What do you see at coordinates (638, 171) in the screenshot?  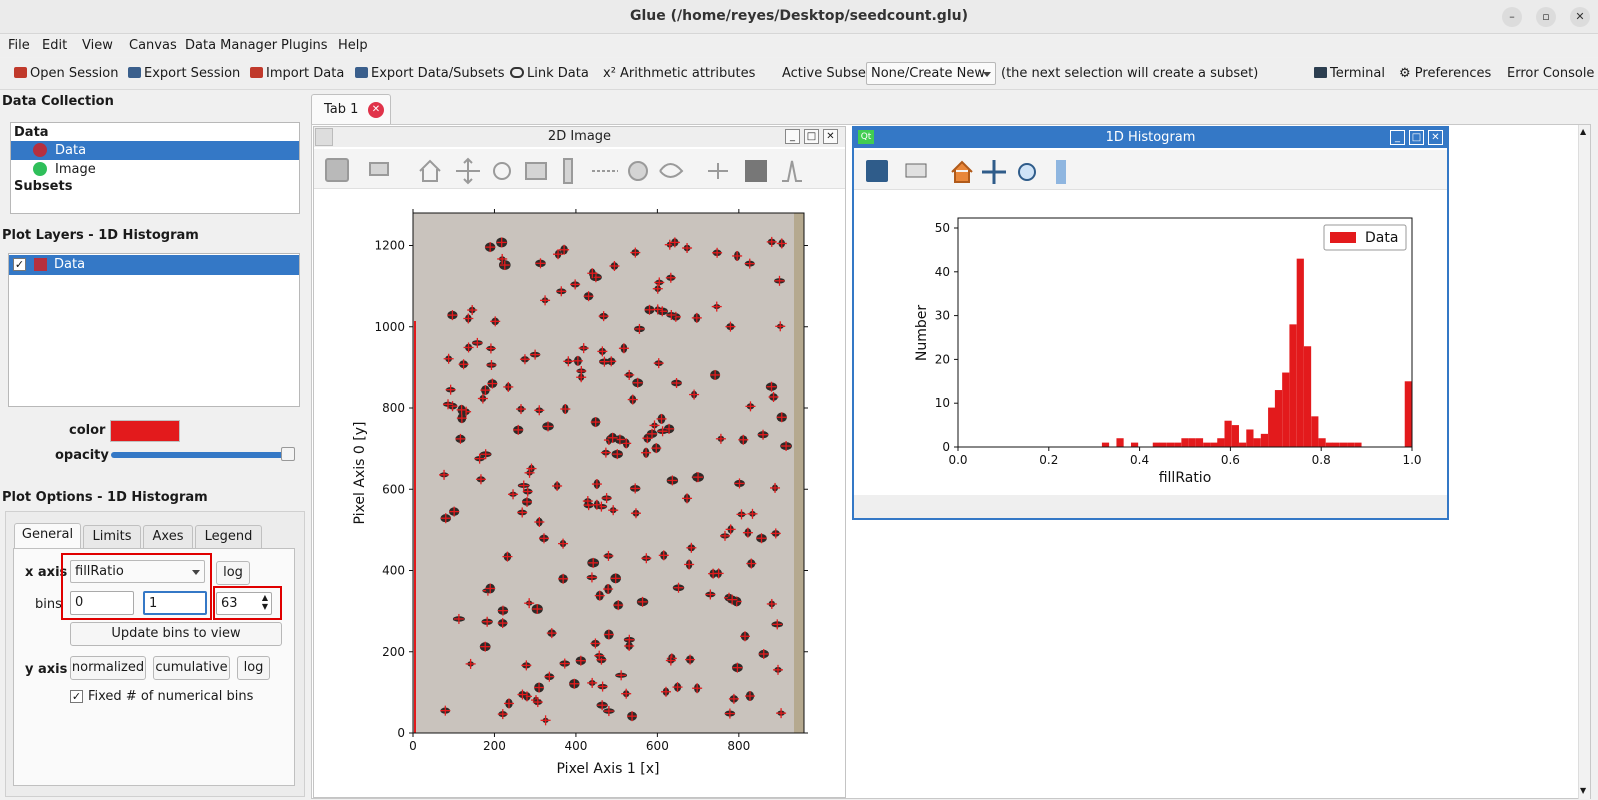 I see `circle-select-icon` at bounding box center [638, 171].